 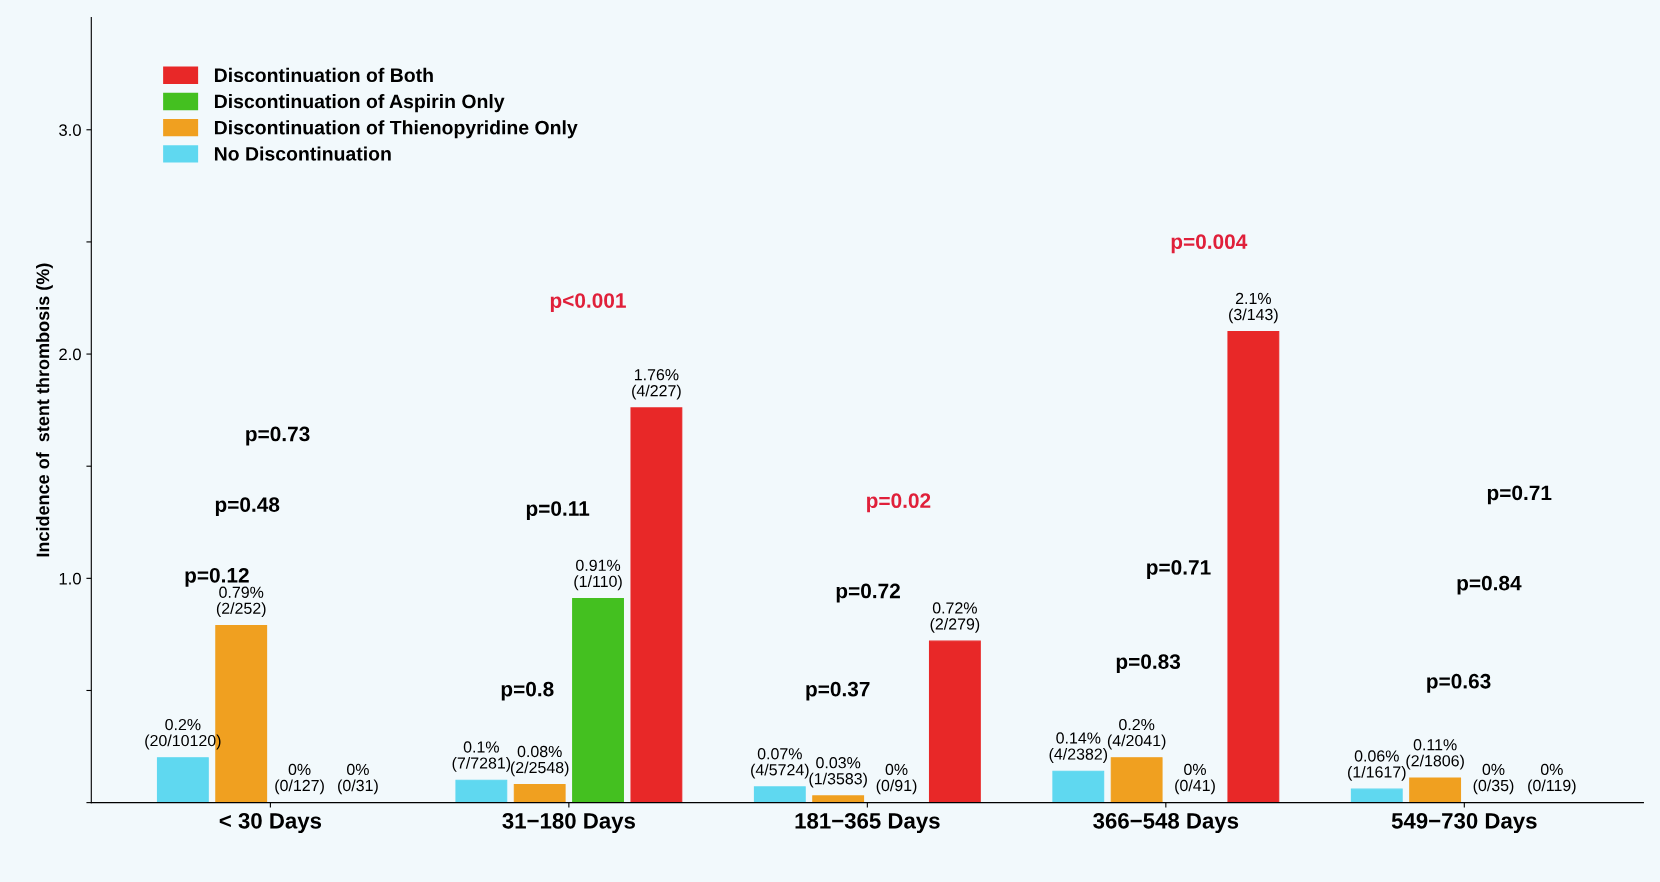 What do you see at coordinates (598, 575) in the screenshot?
I see `data-label: 0.91% (1/110)` at bounding box center [598, 575].